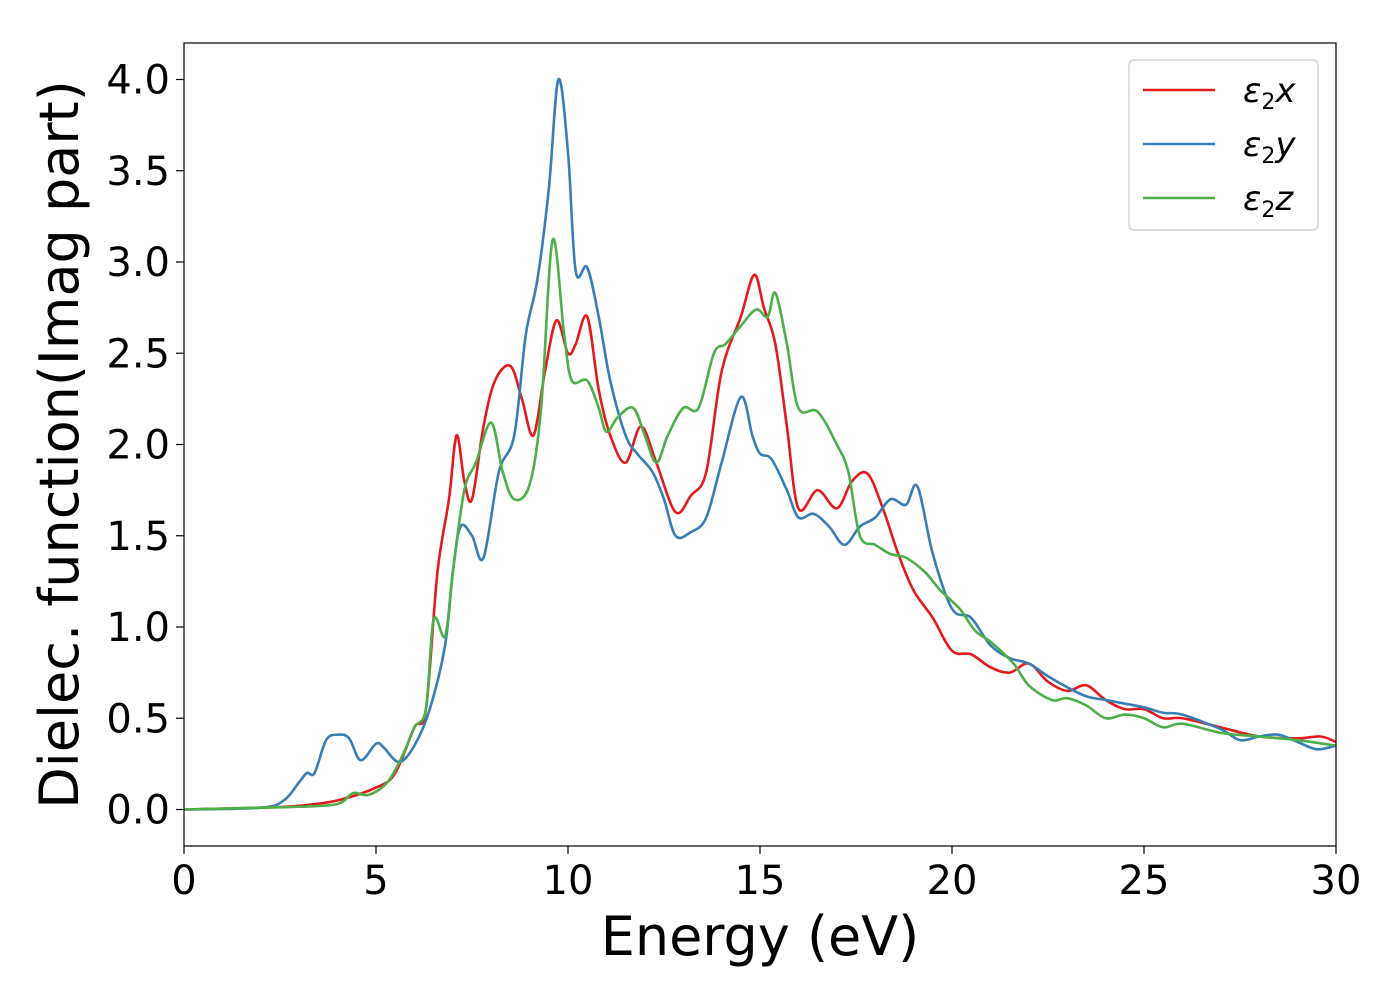  Describe the element at coordinates (952, 881) in the screenshot. I see `x-tick-label: 20` at that location.